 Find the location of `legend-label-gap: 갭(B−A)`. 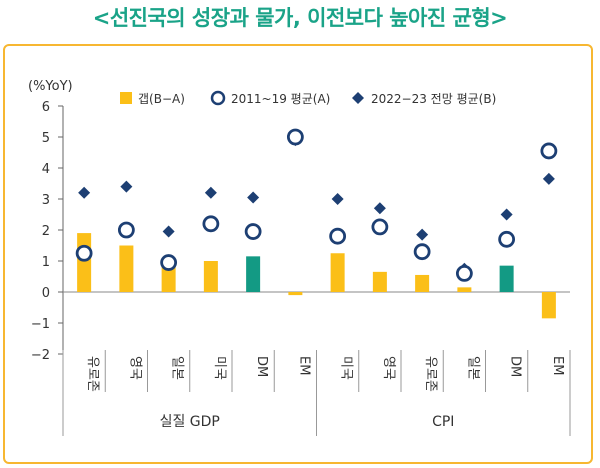

legend-label-gap: 갭(B−A) is located at coordinates (161, 99).